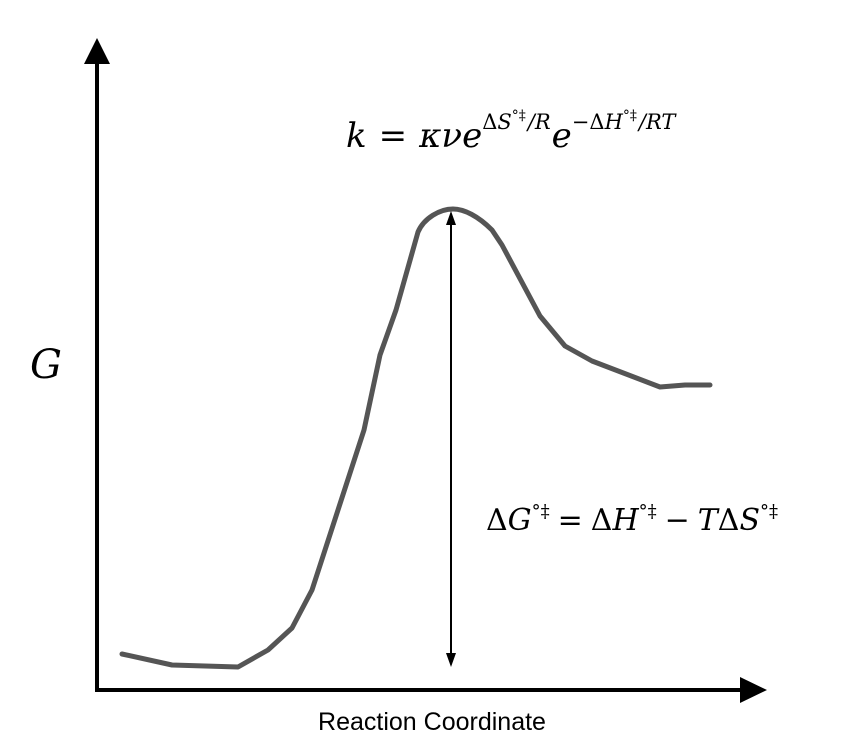  What do you see at coordinates (356, 136) in the screenshot?
I see `rate-k: k` at bounding box center [356, 136].